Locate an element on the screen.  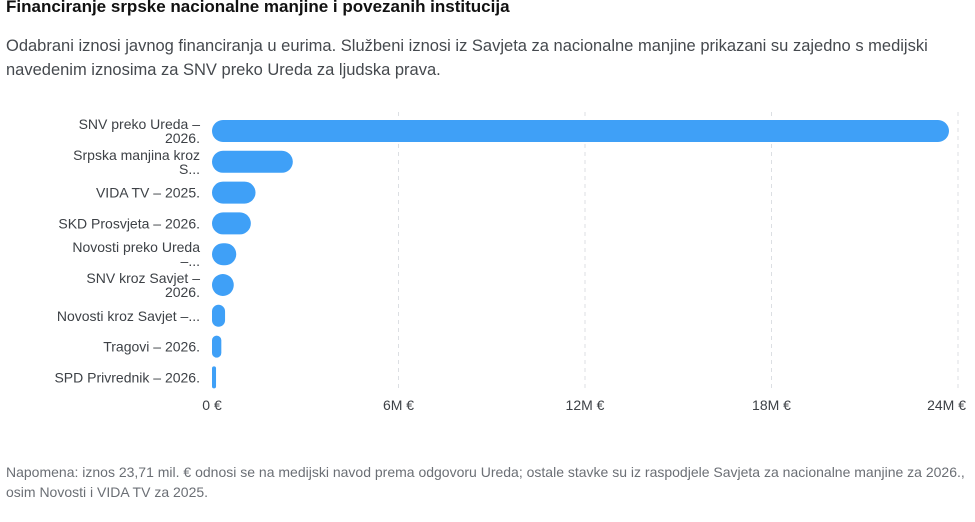
category-label: SKD Prosvjeta – 2026. is located at coordinates (129, 223).